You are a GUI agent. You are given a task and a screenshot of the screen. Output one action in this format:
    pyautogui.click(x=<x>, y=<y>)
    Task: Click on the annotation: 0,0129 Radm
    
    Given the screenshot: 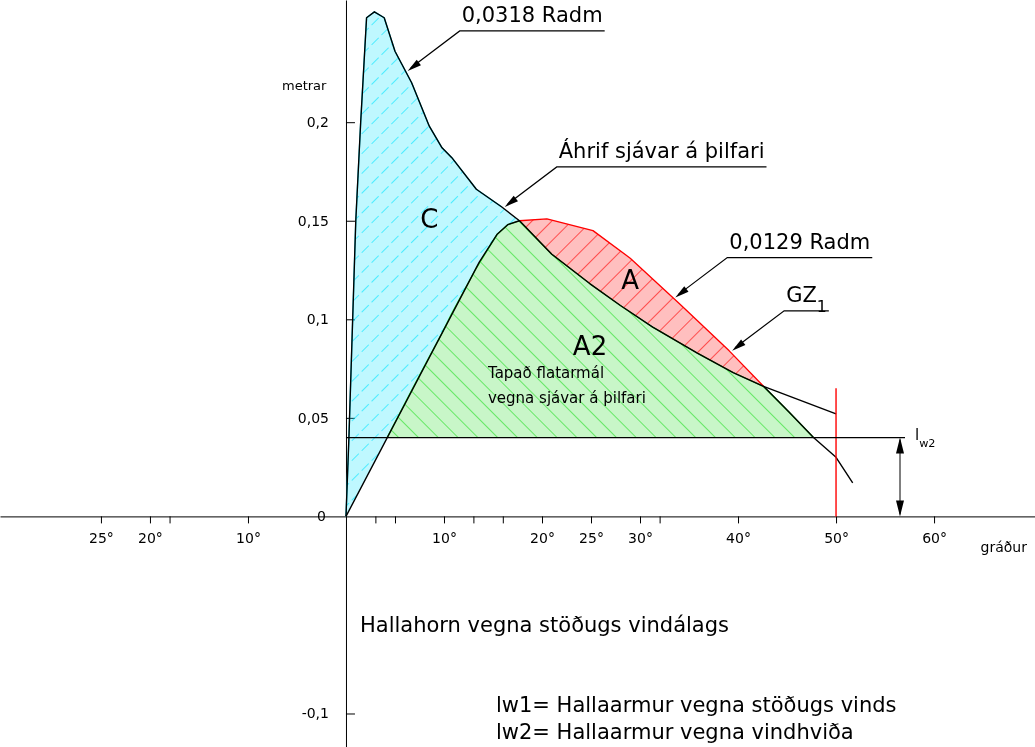 What is the action you would take?
    pyautogui.click(x=800, y=241)
    